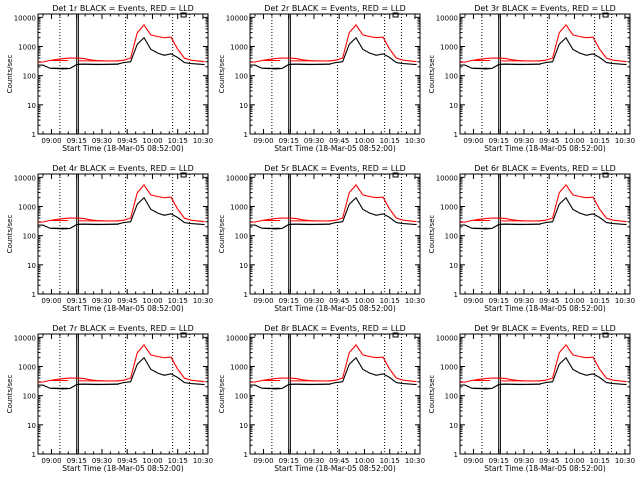 Image resolution: width=640 pixels, height=480 pixels. Describe the element at coordinates (335, 8) in the screenshot. I see `panel-title: Det 2r BLACK = Events, RED = LLD` at that location.